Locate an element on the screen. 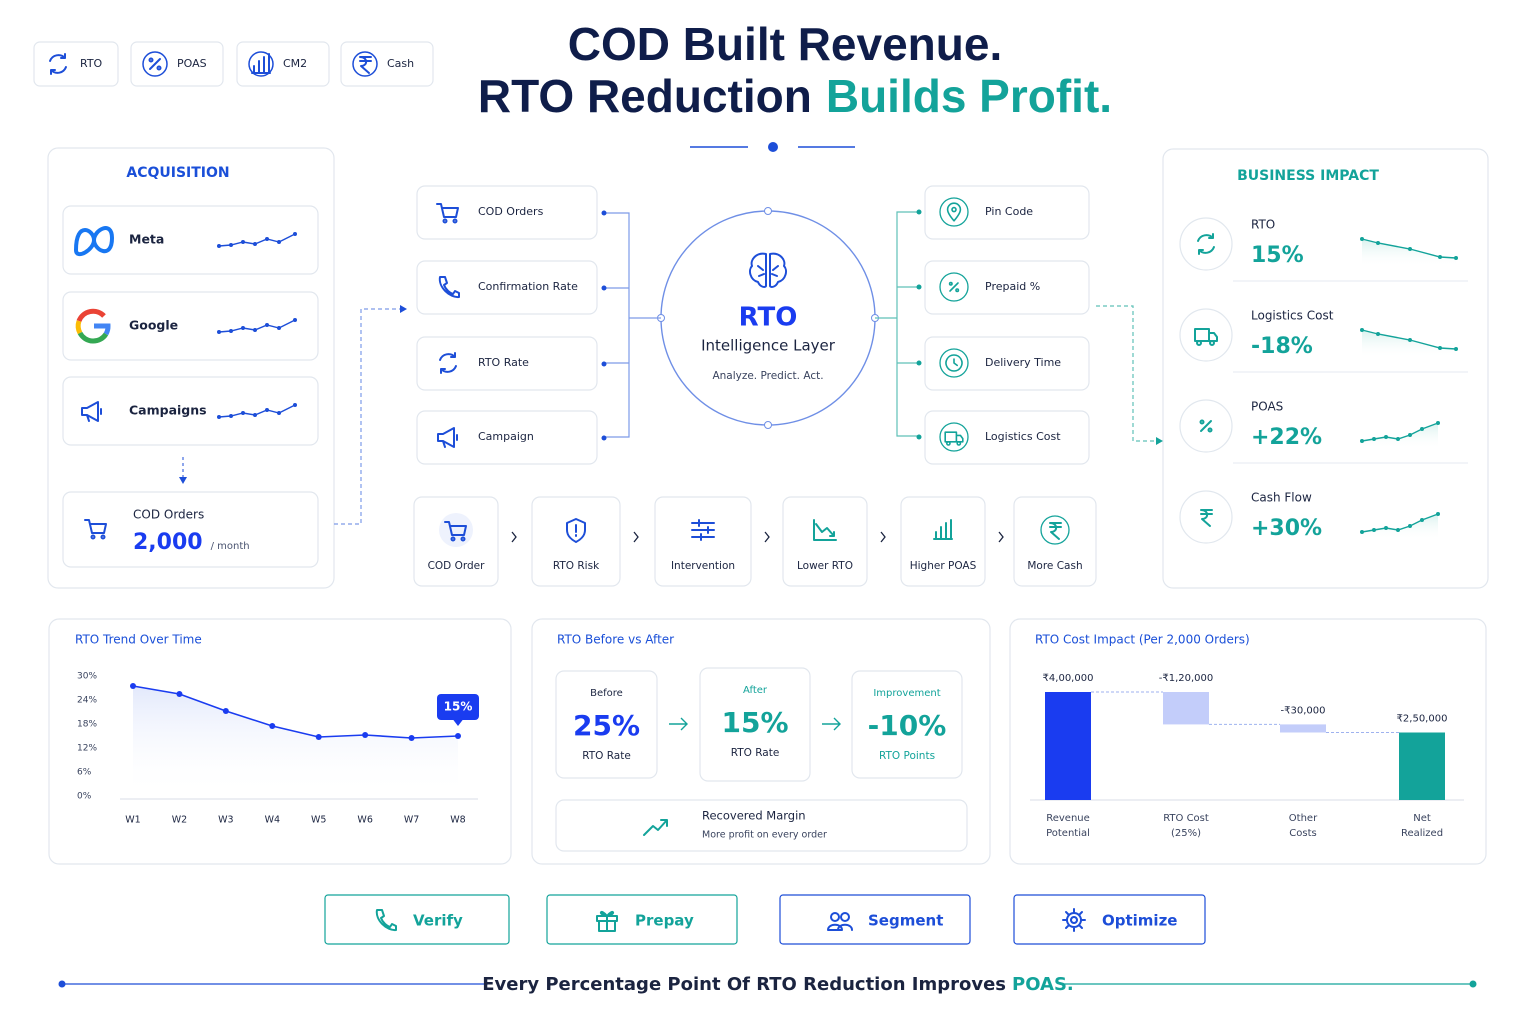  action-button: Prepay is located at coordinates (642, 919).